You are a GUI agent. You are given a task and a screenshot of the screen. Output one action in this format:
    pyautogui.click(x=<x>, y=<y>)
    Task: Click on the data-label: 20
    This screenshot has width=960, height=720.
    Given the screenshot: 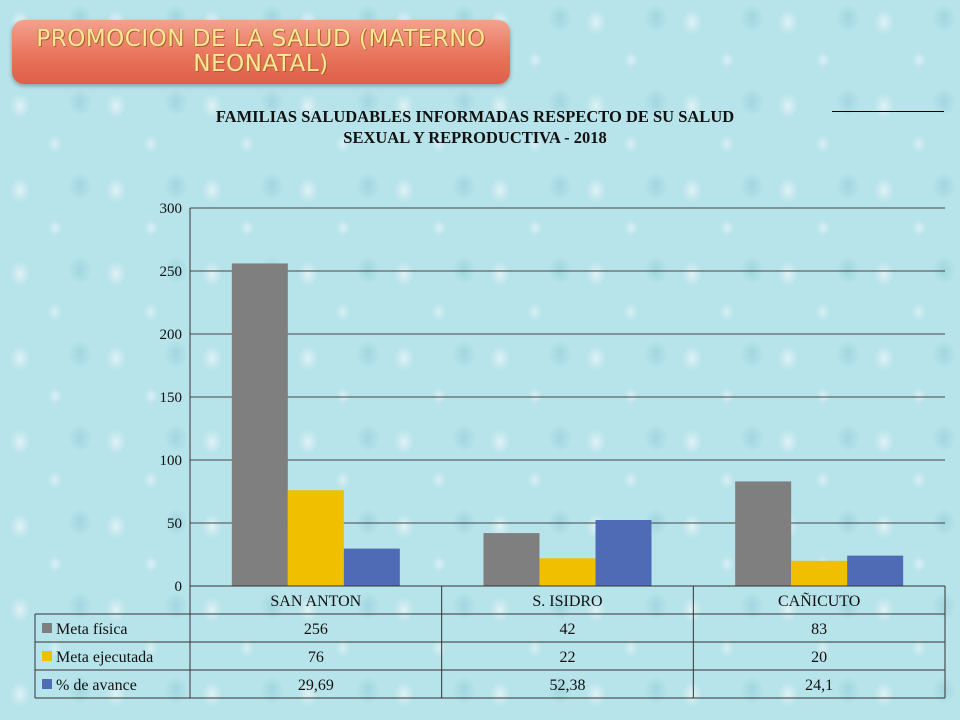 What is the action you would take?
    pyautogui.click(x=819, y=657)
    